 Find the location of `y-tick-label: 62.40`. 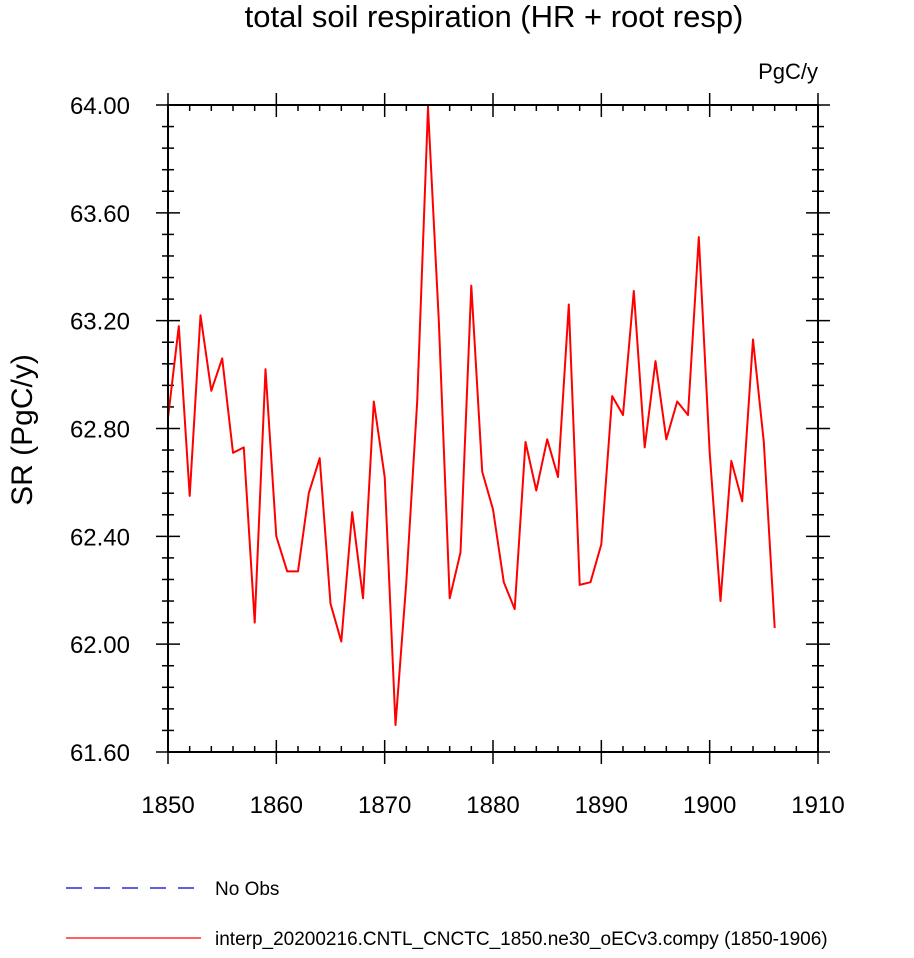

y-tick-label: 62.40 is located at coordinates (100, 537).